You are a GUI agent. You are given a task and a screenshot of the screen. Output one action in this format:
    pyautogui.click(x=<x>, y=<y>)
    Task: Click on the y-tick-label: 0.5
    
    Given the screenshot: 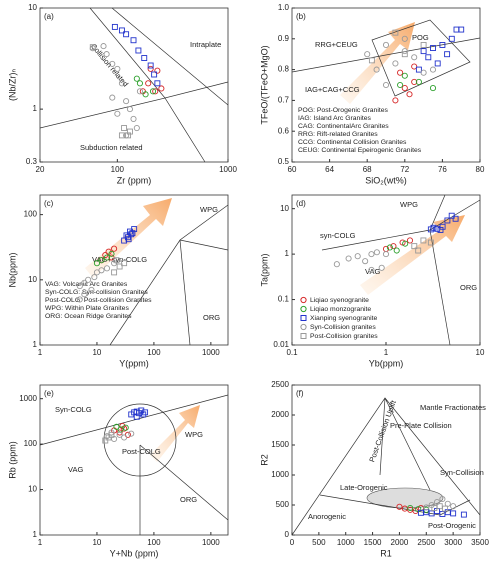 What is the action you would take?
    pyautogui.click(x=284, y=161)
    